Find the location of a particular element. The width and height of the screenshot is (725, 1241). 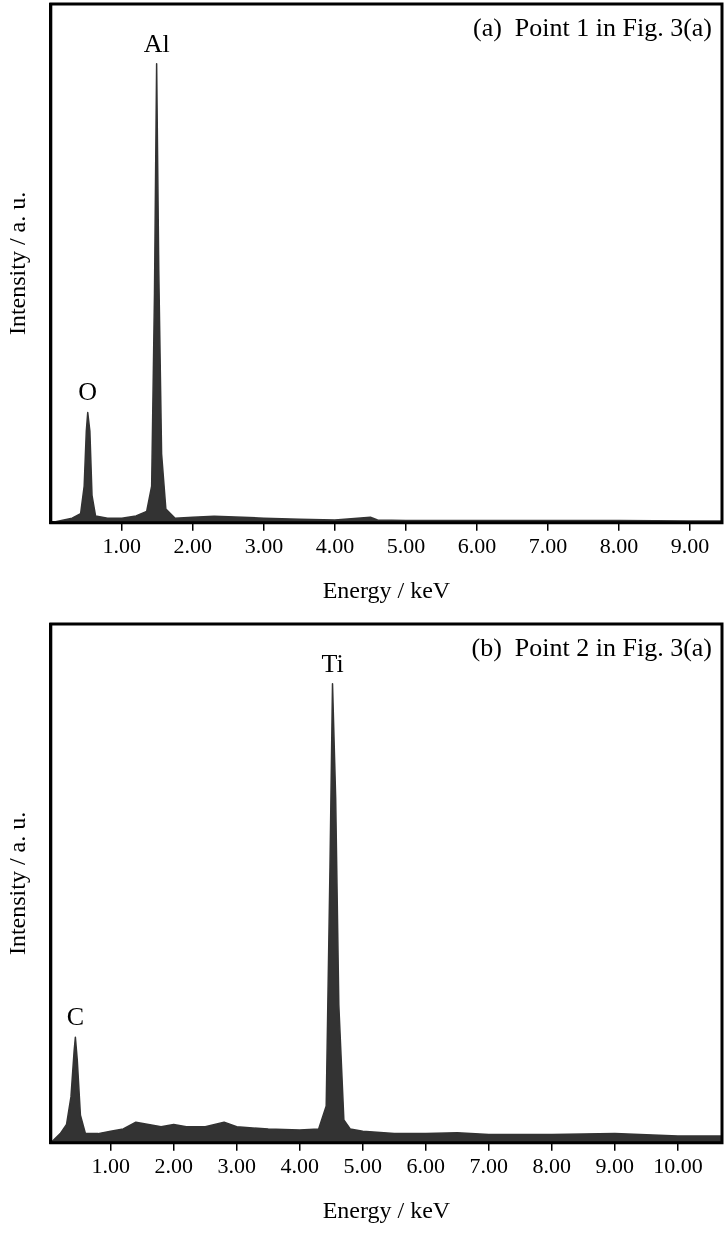

x-tick-label: 10.00 is located at coordinates (678, 1165).